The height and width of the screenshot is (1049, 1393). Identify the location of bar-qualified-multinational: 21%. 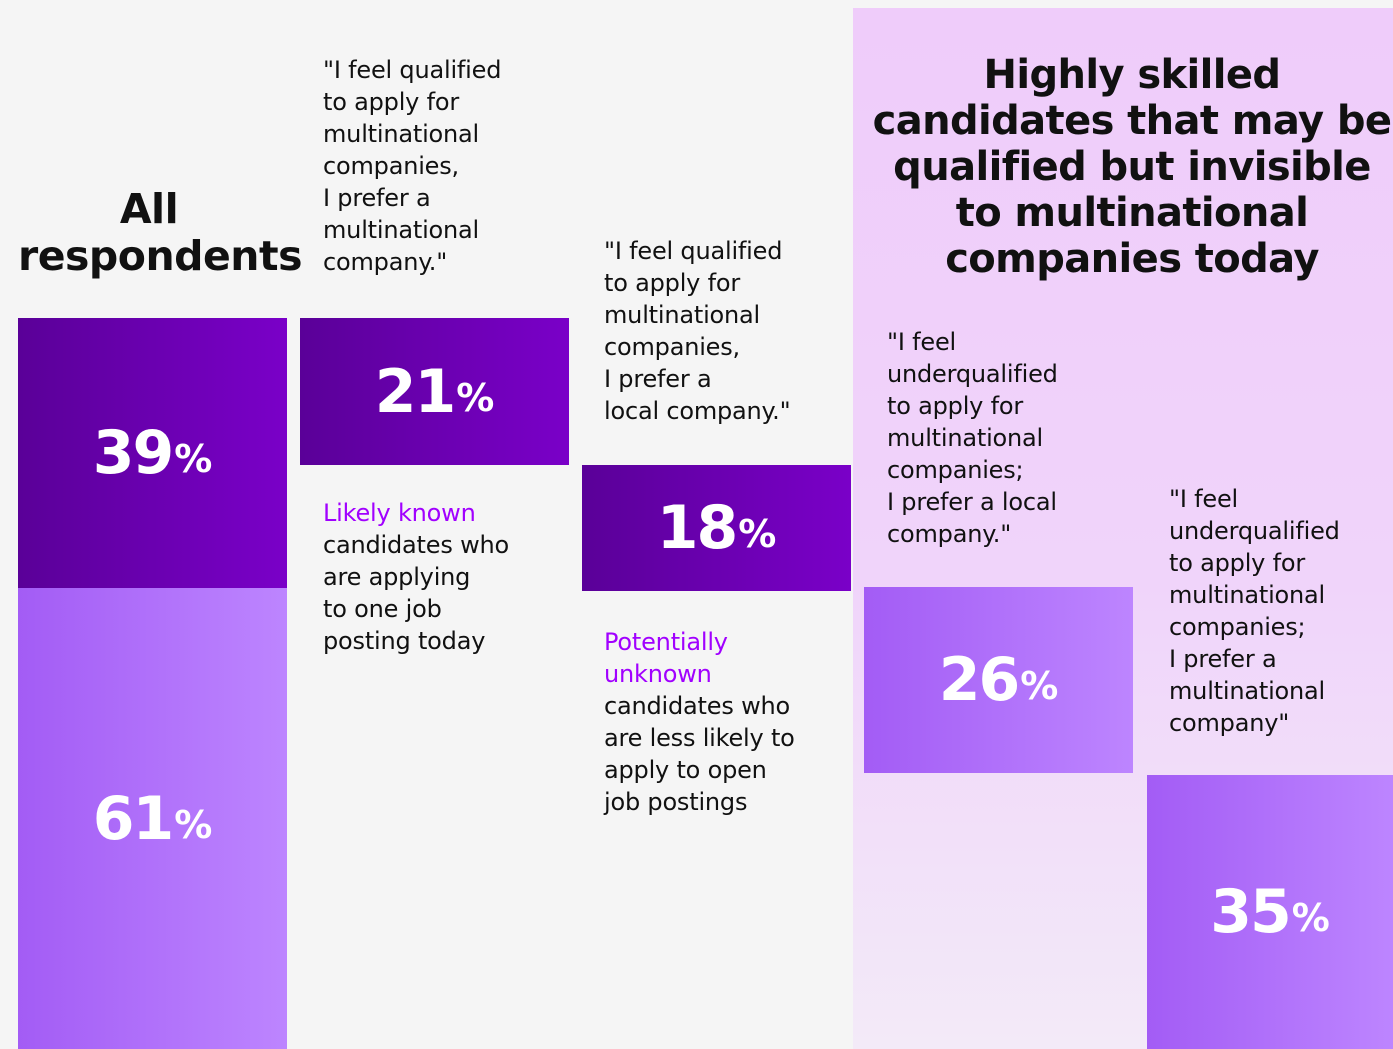
(434, 391).